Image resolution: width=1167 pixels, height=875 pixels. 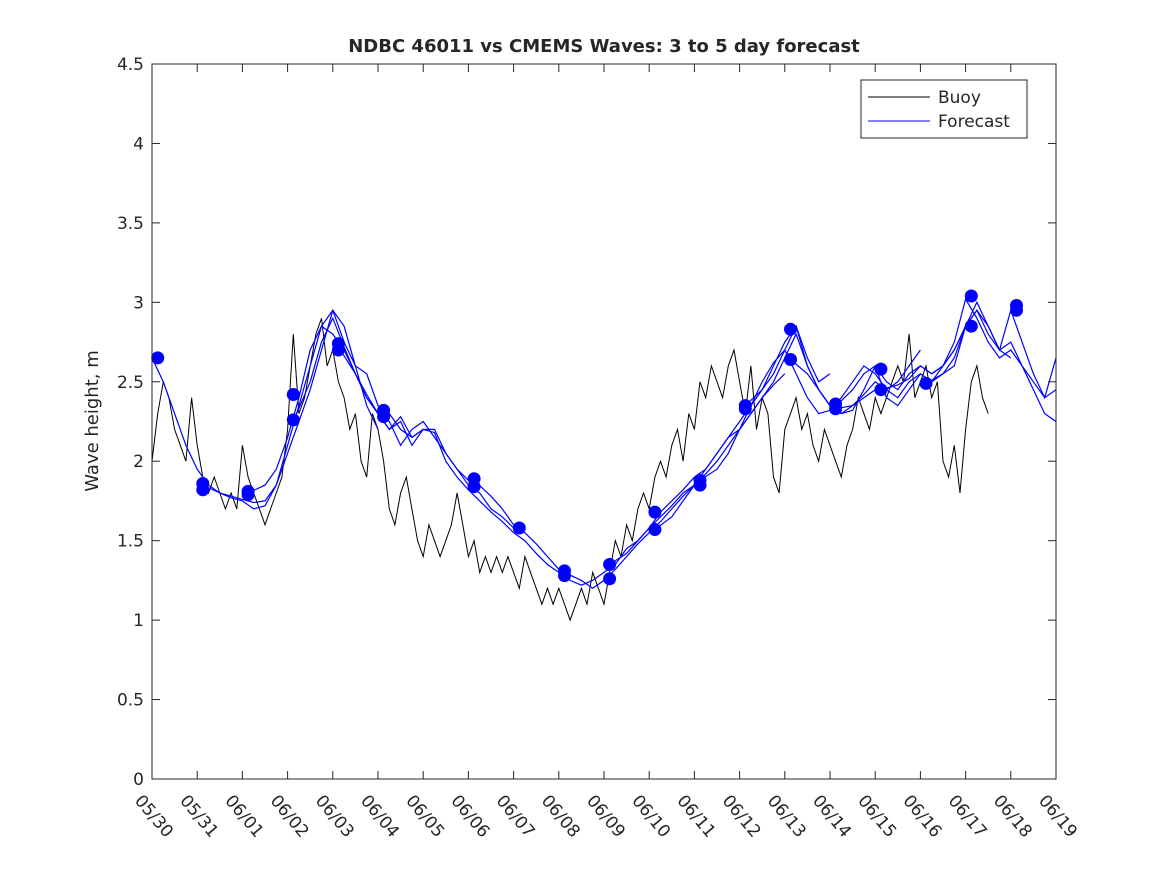 What do you see at coordinates (974, 122) in the screenshot?
I see `legend-forecast-label: Forecast` at bounding box center [974, 122].